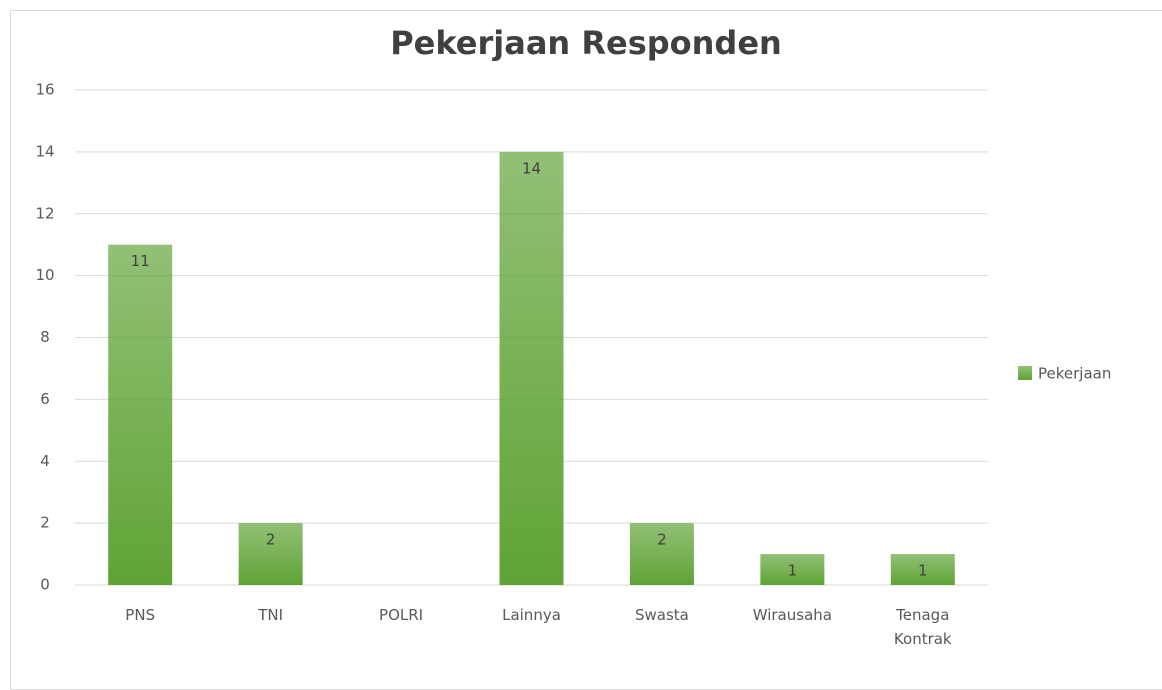  I want to click on x-tick-label: POLRI, so click(401, 615).